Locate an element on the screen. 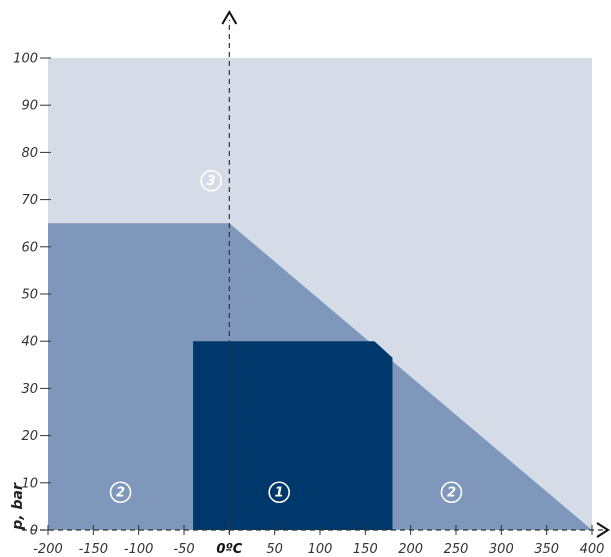  zone-1-label-text: 1 is located at coordinates (279, 493).